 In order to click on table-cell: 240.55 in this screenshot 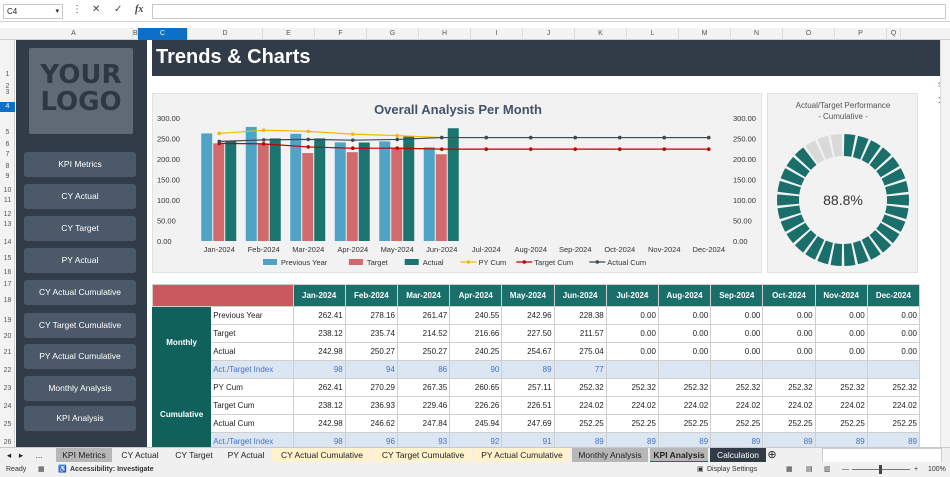, I will do `click(476, 315)`.